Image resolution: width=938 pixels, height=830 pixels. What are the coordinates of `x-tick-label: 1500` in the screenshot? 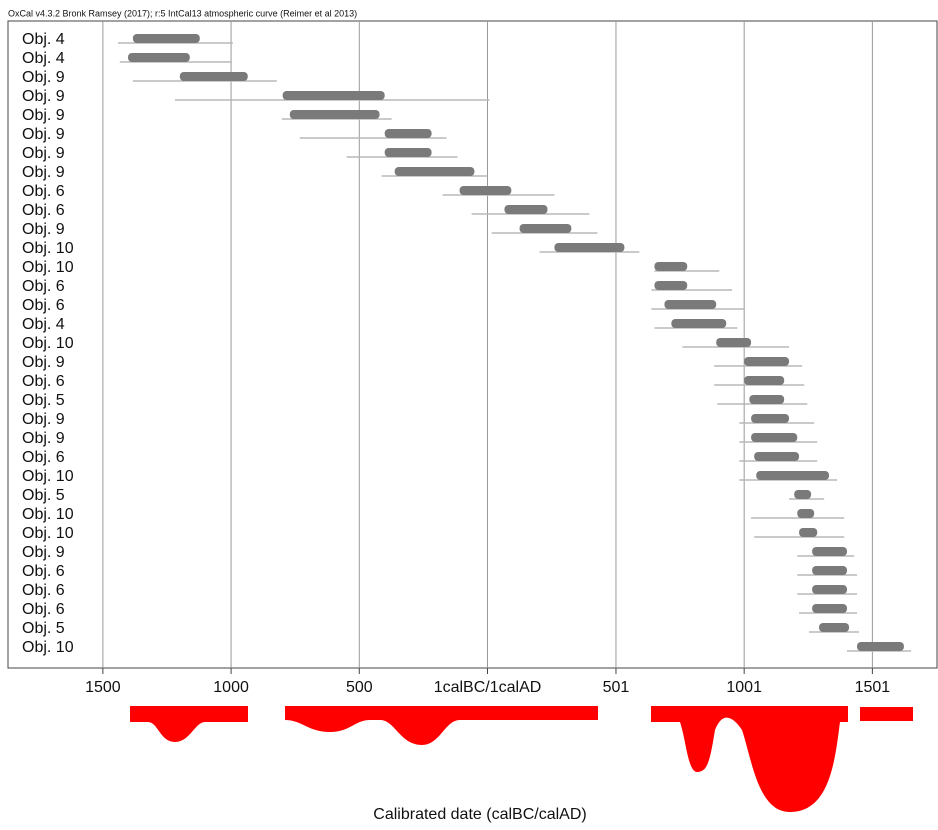 It's located at (103, 687).